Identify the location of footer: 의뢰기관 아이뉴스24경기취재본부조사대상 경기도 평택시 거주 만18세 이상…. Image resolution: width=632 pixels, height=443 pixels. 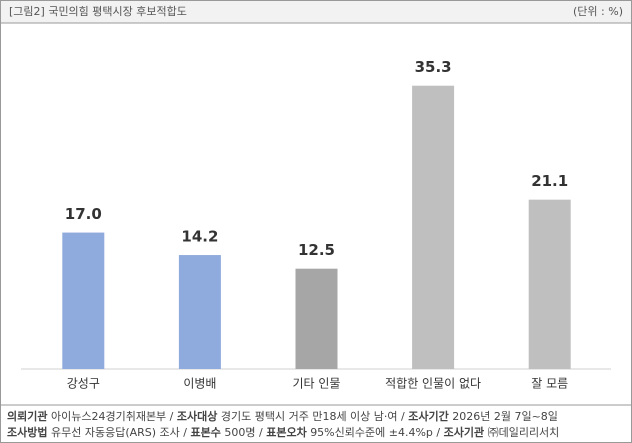
(283, 425).